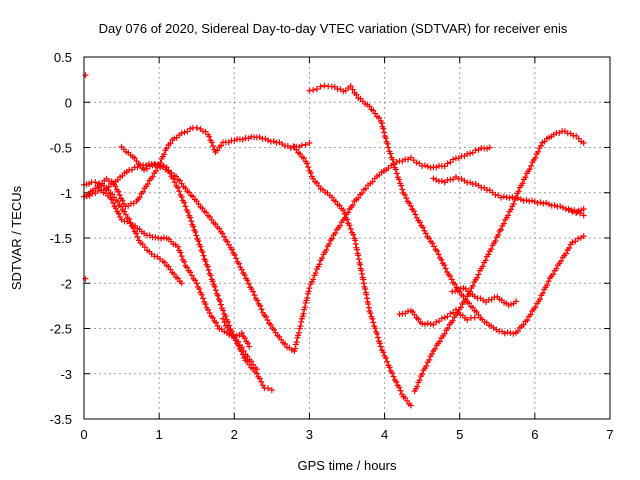 This screenshot has height=480, width=640. I want to click on y-axis-label: SDTVAR / TECUs, so click(16, 237).